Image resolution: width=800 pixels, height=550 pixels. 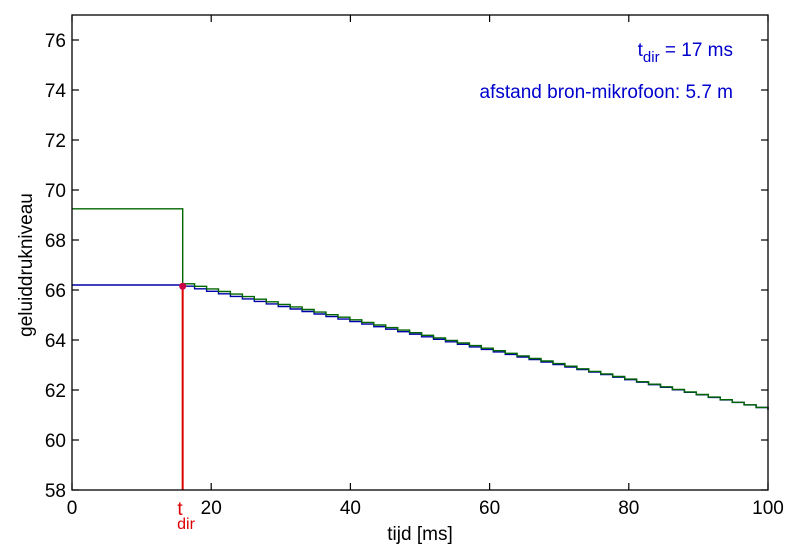 What do you see at coordinates (419, 534) in the screenshot?
I see `x-axis-label: tijd [ms]` at bounding box center [419, 534].